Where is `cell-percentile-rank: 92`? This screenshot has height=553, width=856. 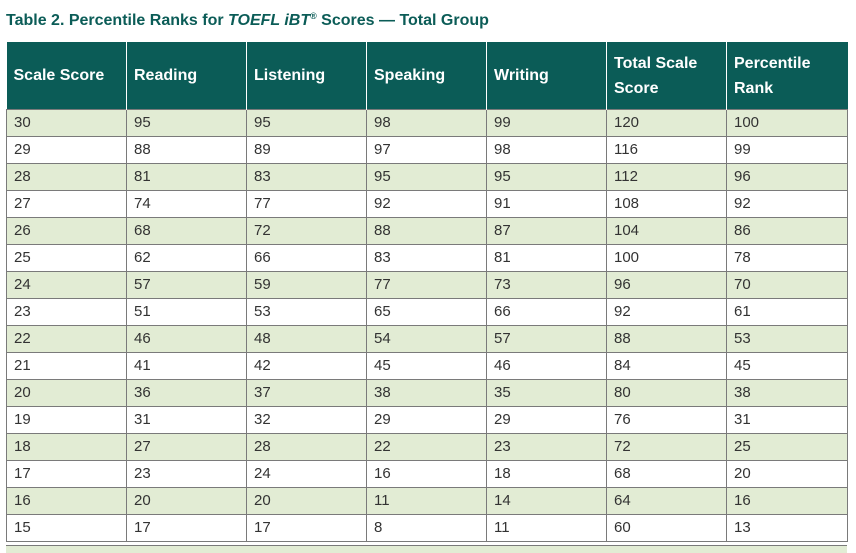 cell-percentile-rank: 92 is located at coordinates (787, 204).